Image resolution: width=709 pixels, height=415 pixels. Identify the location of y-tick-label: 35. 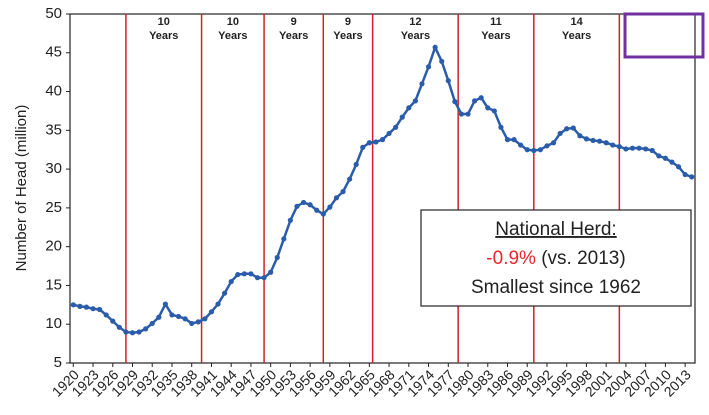
(53, 129).